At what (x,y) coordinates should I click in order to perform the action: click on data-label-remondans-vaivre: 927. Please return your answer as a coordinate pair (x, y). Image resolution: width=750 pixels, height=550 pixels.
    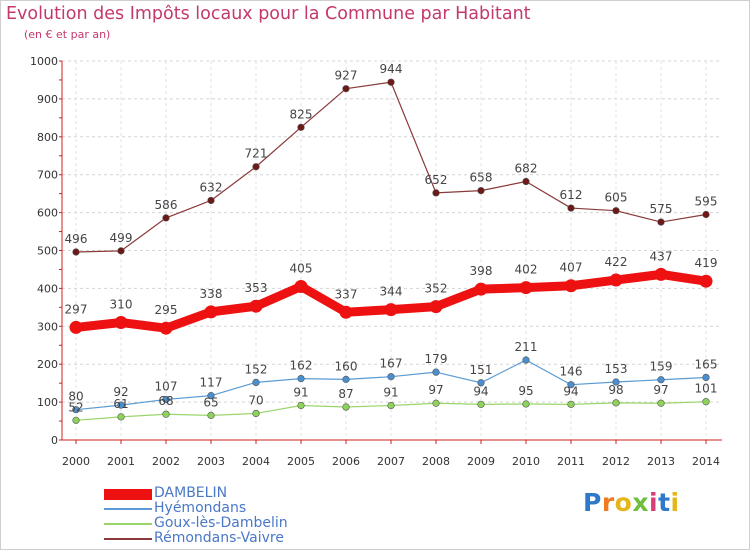
    Looking at the image, I should click on (346, 76).